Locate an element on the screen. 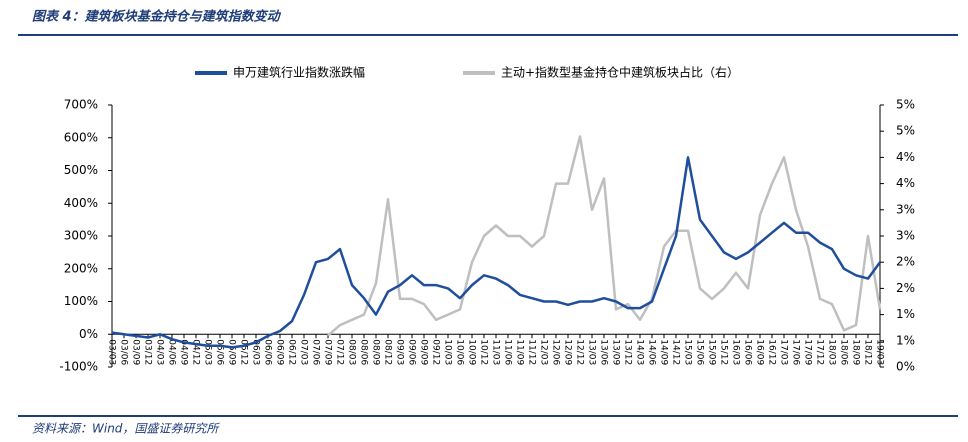 Image resolution: width=968 pixels, height=442 pixels. x-tick-label: 12/06 is located at coordinates (556, 352).